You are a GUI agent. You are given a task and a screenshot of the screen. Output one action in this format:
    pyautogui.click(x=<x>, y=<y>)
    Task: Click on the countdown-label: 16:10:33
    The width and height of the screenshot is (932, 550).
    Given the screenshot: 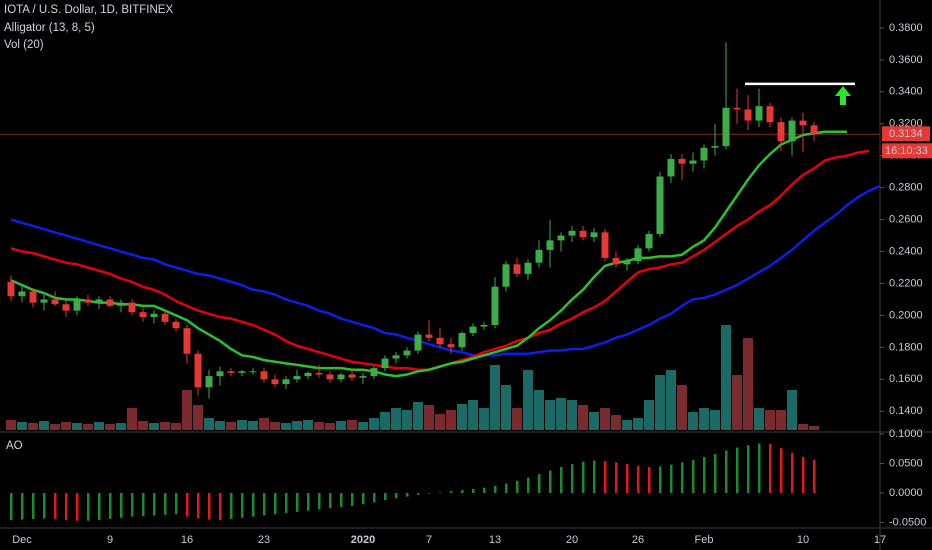 What is the action you would take?
    pyautogui.click(x=906, y=151)
    